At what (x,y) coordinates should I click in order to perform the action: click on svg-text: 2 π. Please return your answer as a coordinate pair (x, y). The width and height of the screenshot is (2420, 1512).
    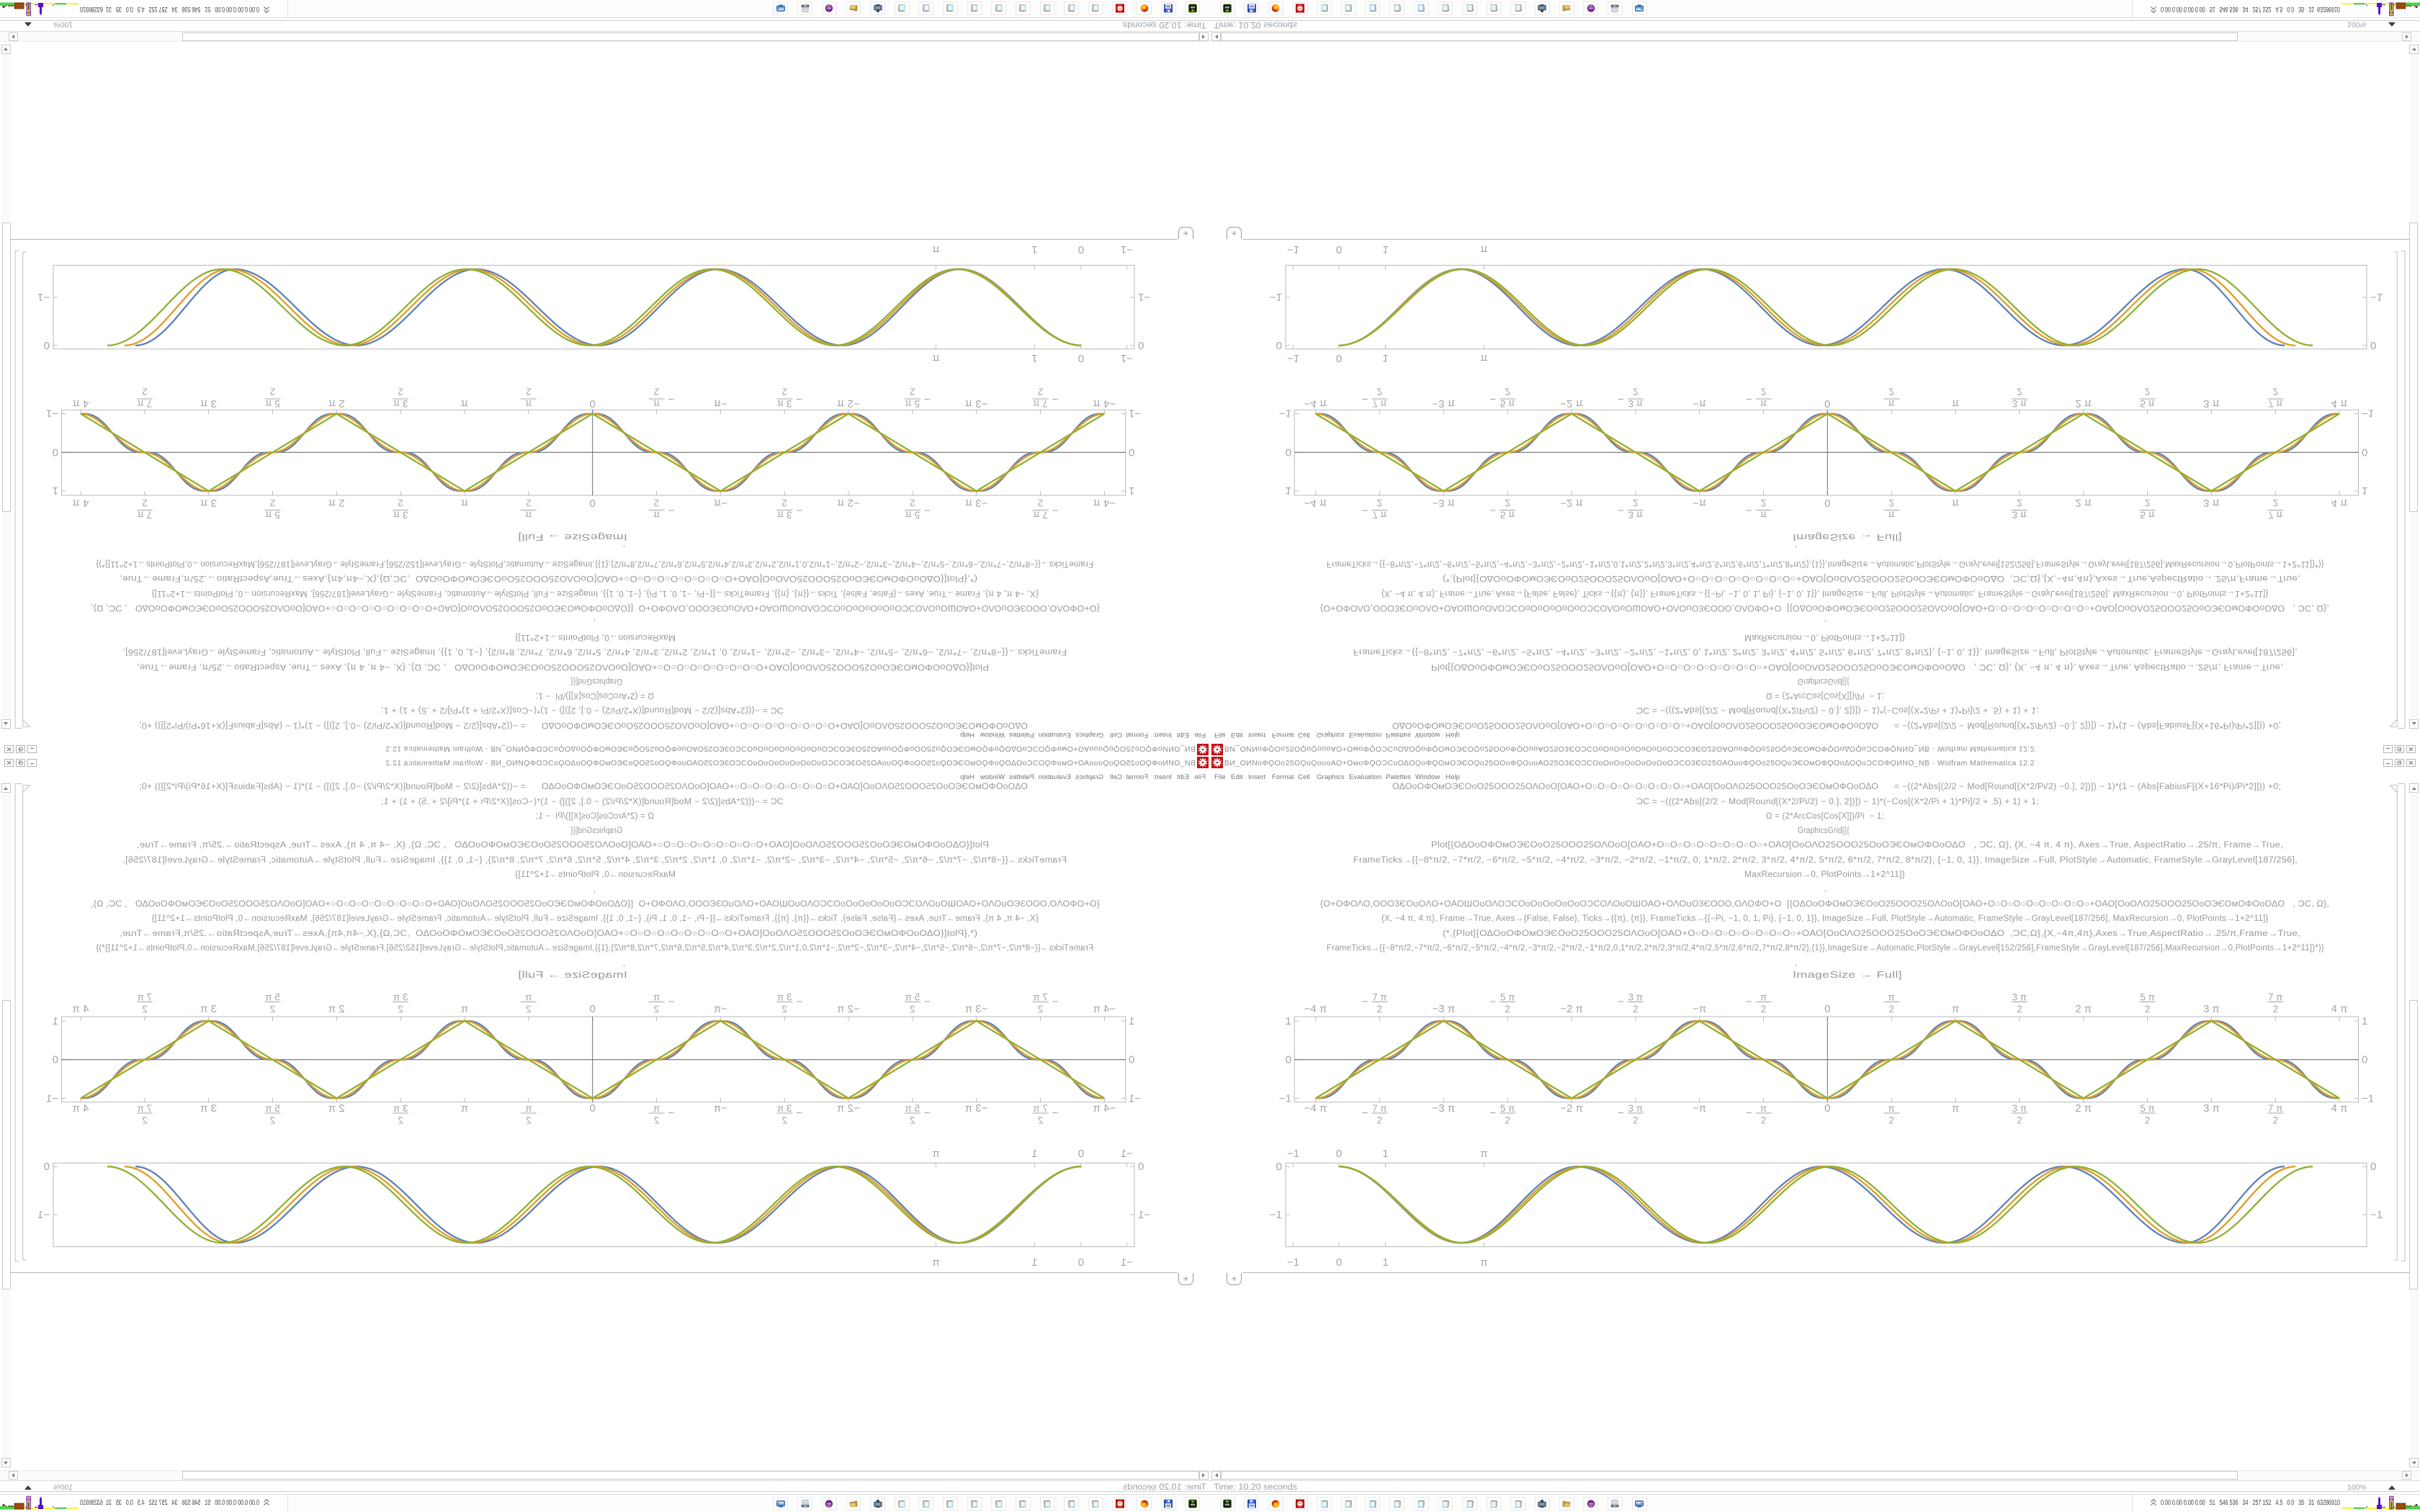
    Looking at the image, I should click on (2083, 403).